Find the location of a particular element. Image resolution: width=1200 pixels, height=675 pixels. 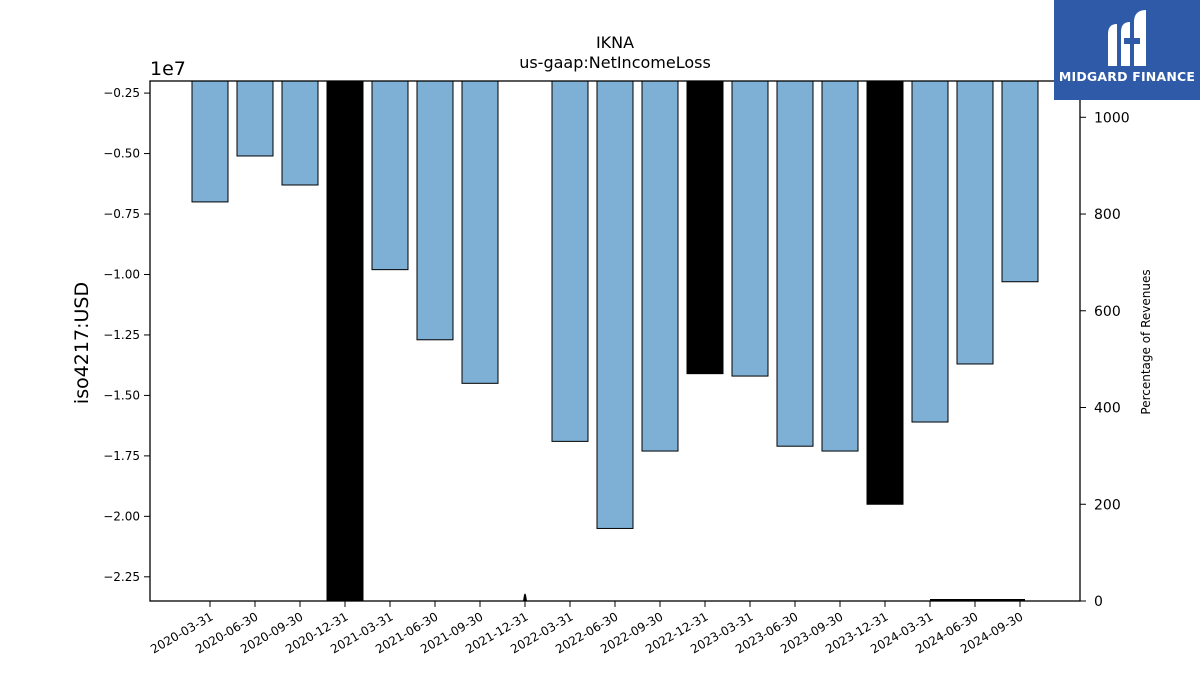

y2-tick-label: 600 is located at coordinates (1107, 312).